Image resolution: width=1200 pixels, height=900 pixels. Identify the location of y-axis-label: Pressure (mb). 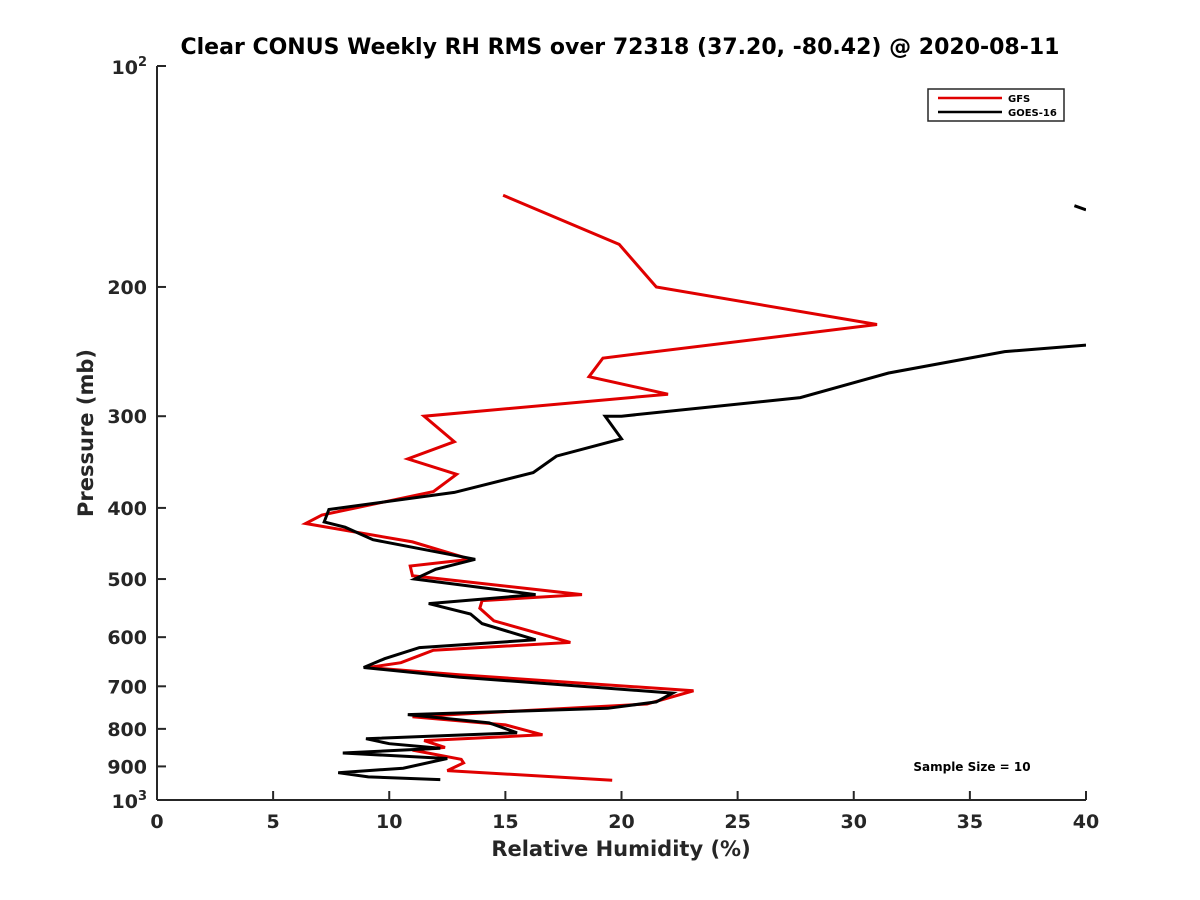
(86, 433).